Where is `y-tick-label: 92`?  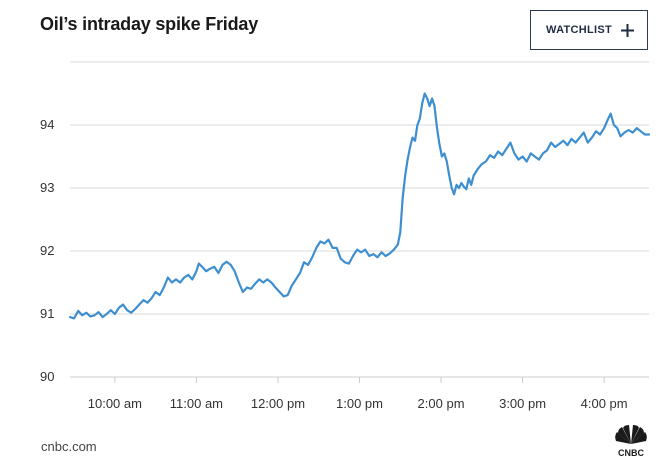
y-tick-label: 92 is located at coordinates (47, 250).